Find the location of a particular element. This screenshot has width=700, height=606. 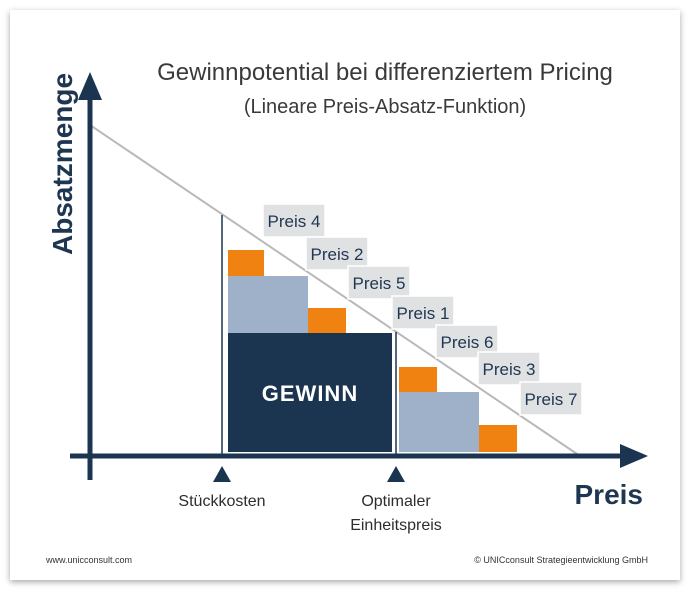

x-axis-arrow-icon is located at coordinates (634, 456).